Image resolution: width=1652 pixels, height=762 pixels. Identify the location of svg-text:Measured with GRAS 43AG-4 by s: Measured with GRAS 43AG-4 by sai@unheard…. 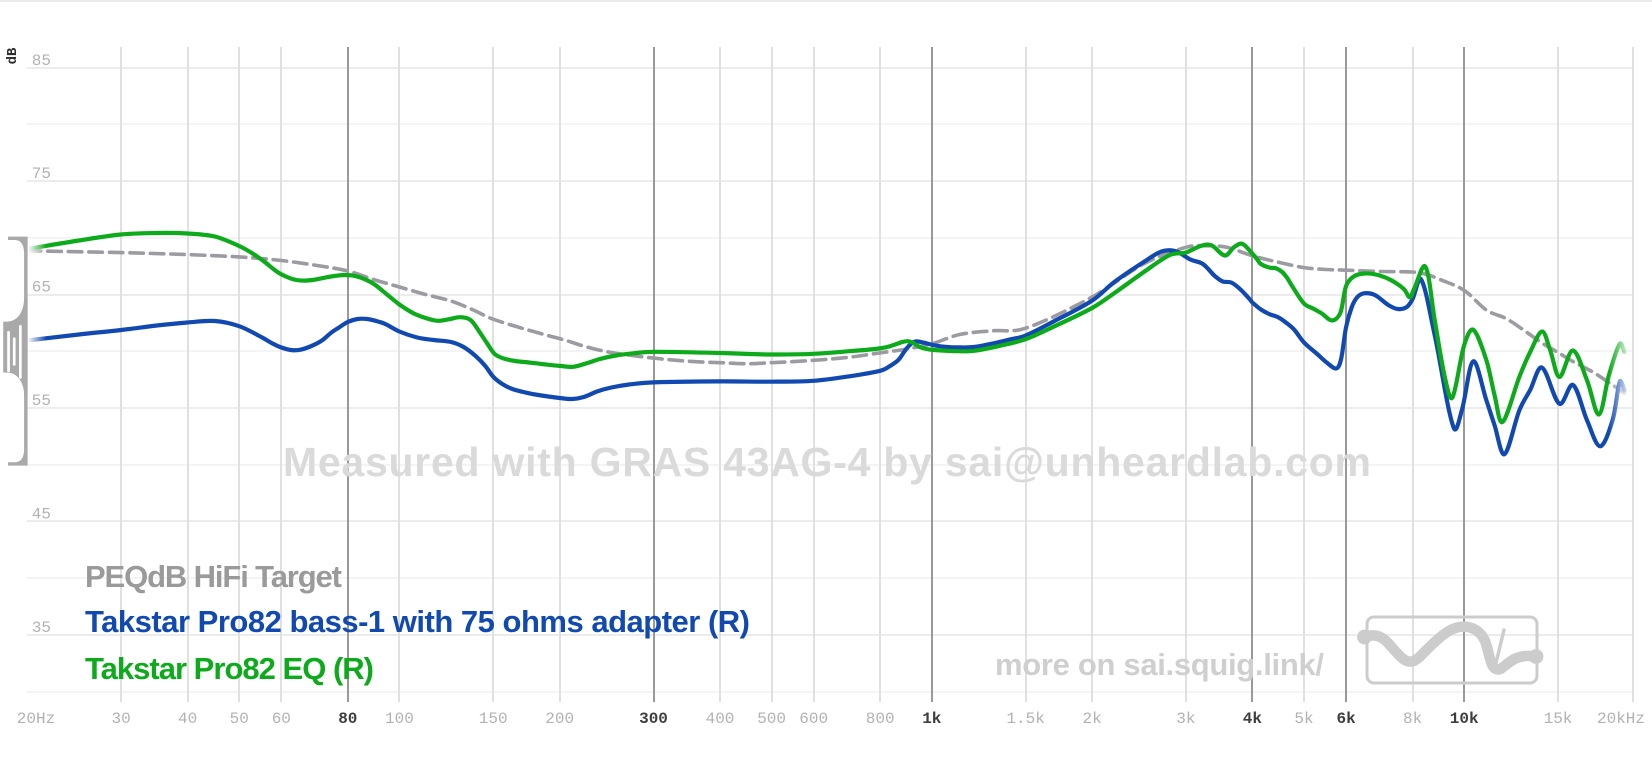
(827, 462).